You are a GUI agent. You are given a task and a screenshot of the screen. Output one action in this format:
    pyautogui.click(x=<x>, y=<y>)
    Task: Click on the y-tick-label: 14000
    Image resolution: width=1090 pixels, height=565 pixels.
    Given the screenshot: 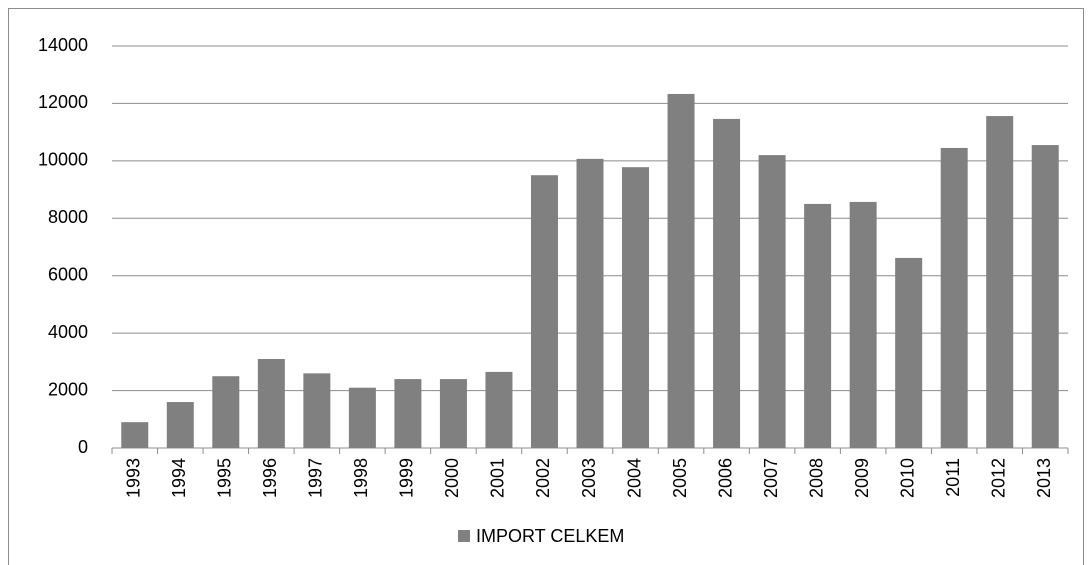 What is the action you would take?
    pyautogui.click(x=63, y=45)
    